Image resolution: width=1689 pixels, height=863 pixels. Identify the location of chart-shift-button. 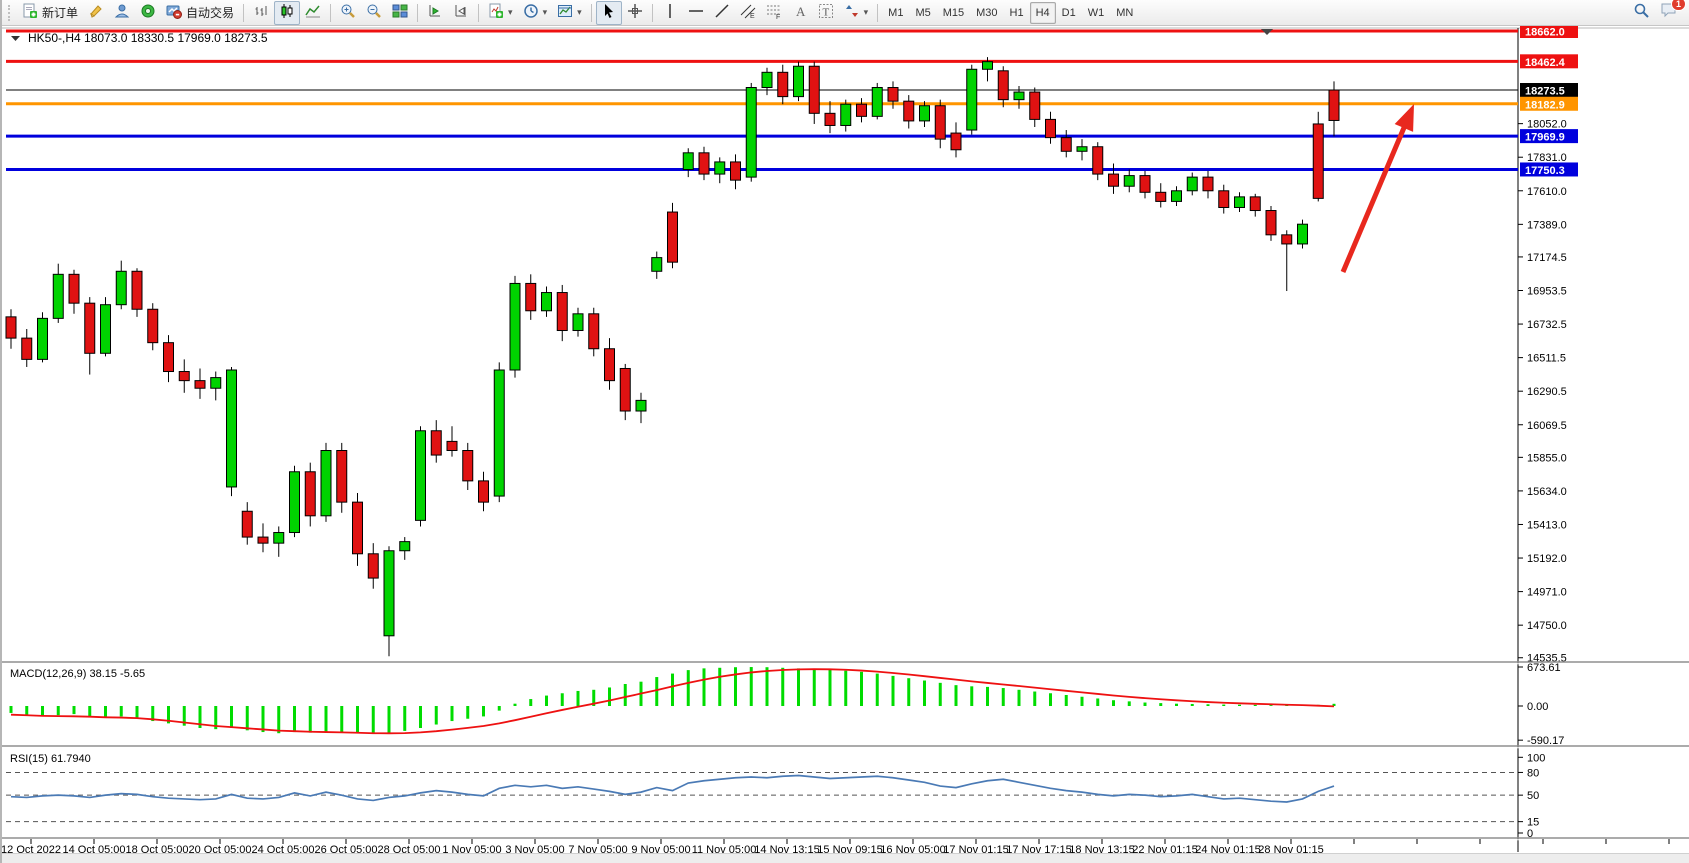
(461, 13).